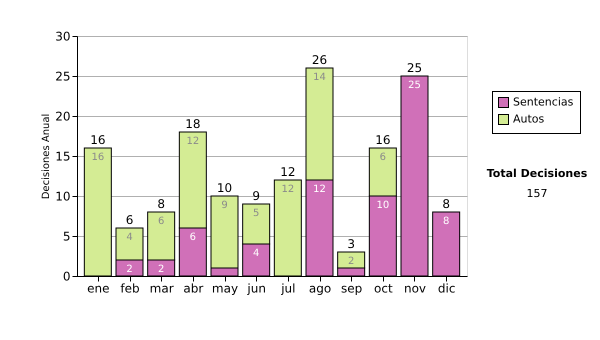 This screenshot has width=600, height=340. I want to click on data-label: 16, so click(97, 157).